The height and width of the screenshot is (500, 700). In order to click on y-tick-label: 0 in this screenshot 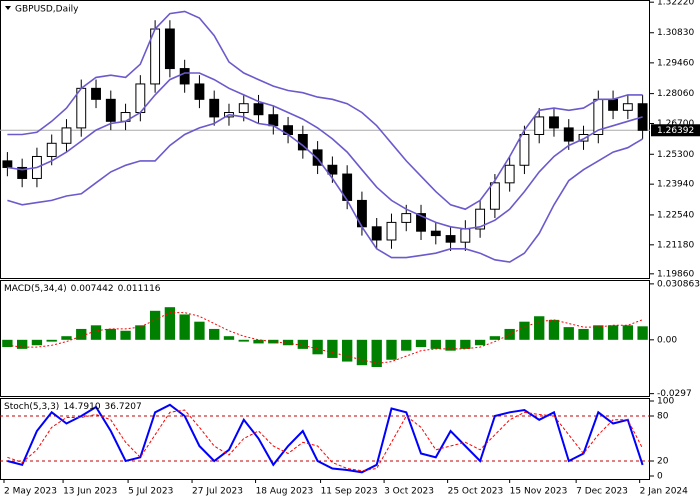, I will do `click(660, 477)`.